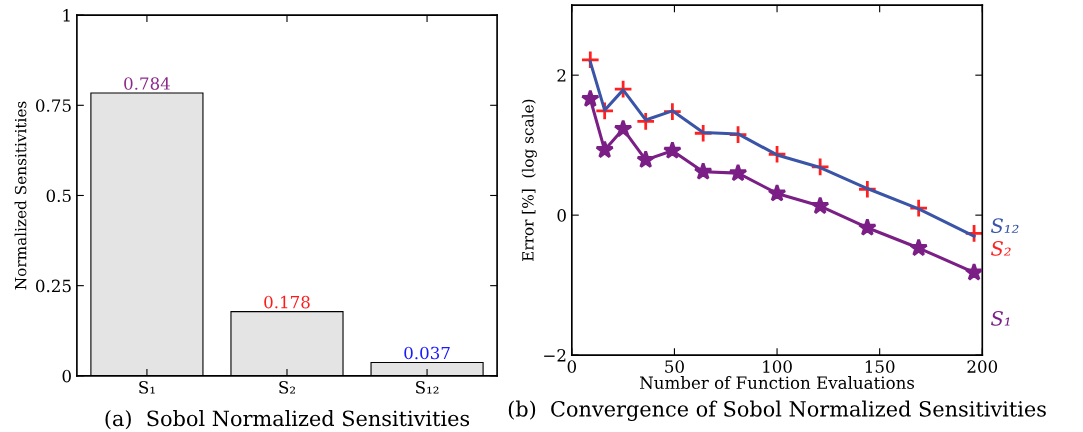 This screenshot has width=1083, height=432. What do you see at coordinates (782, 149) in the screenshot?
I see `line-series` at bounding box center [782, 149].